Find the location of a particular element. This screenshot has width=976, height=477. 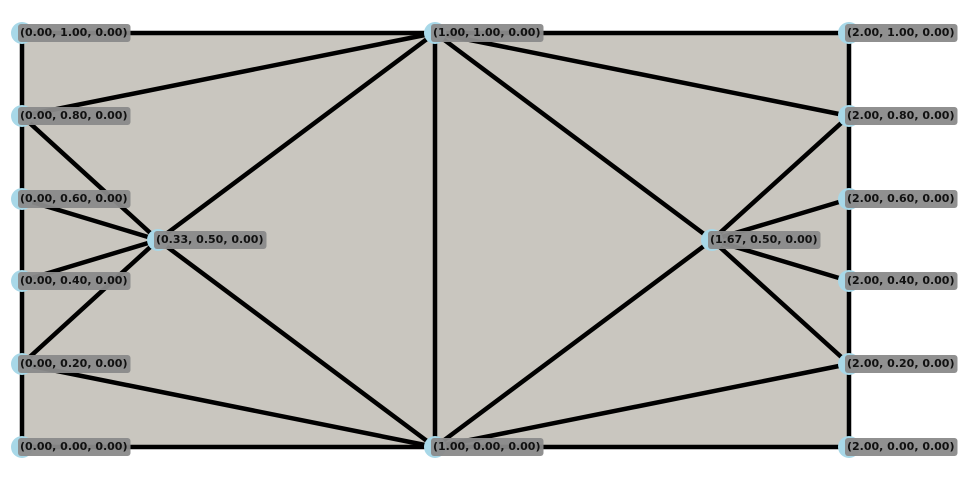

vertex-label: (2.00, 0.20, 0.00) is located at coordinates (901, 364).